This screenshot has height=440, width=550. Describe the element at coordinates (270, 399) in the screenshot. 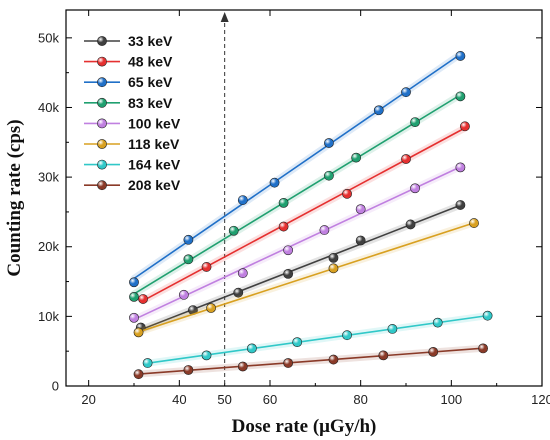

I see `x-tick-label: 60` at that location.